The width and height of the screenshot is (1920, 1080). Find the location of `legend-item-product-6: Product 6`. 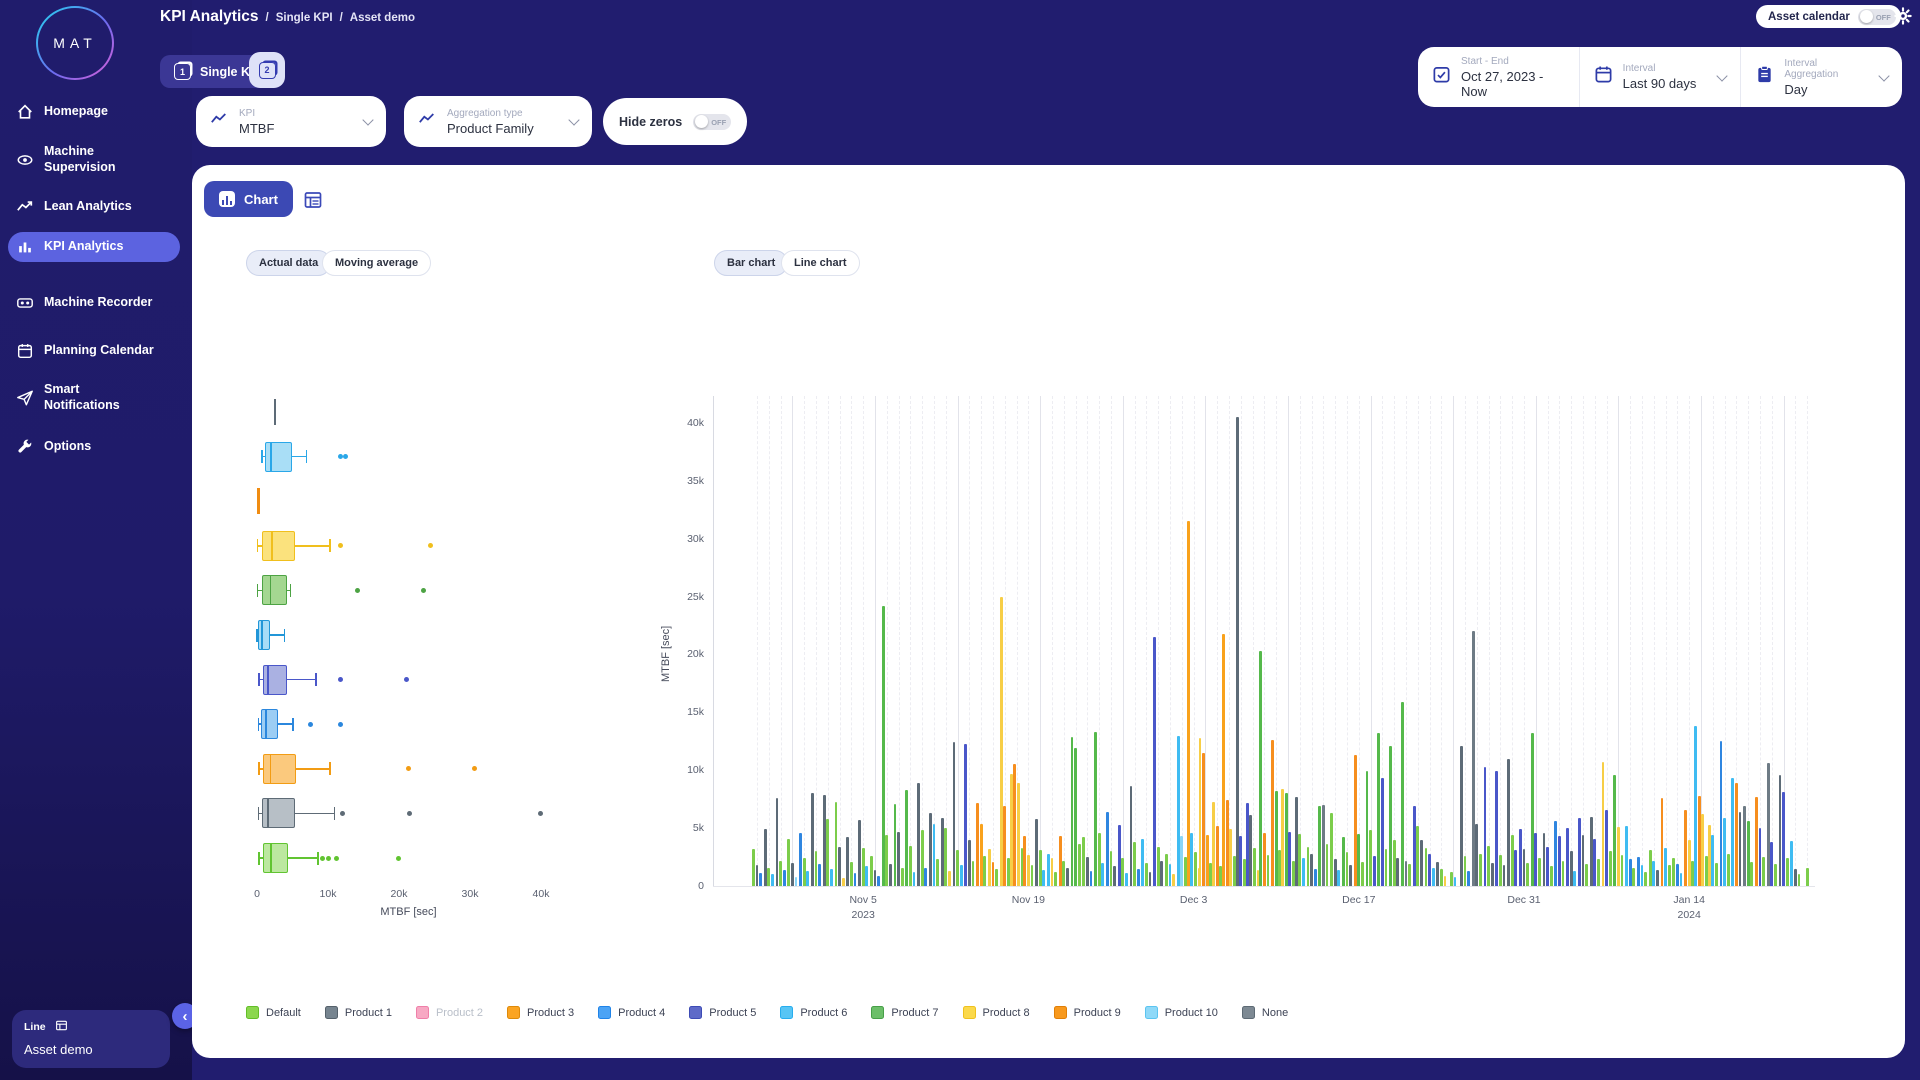

legend-item-product-6: Product 6 is located at coordinates (813, 1012).